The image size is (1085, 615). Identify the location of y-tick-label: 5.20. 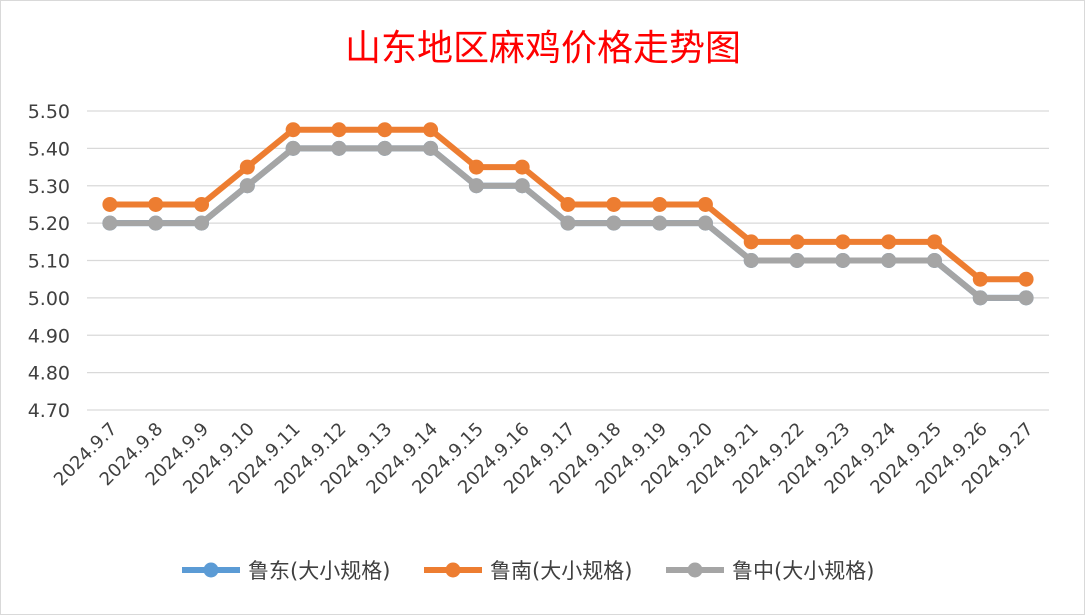
(49, 224).